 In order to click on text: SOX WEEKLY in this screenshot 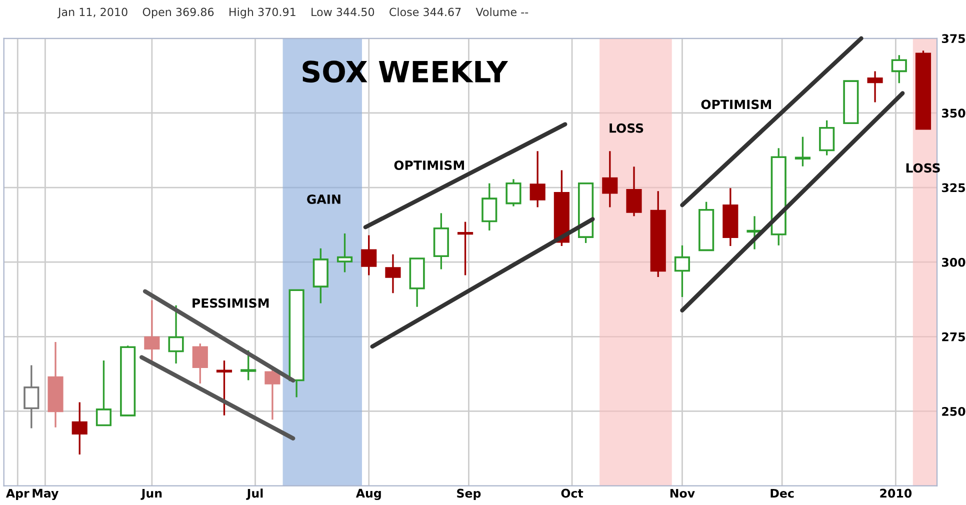, I will do `click(405, 71)`.